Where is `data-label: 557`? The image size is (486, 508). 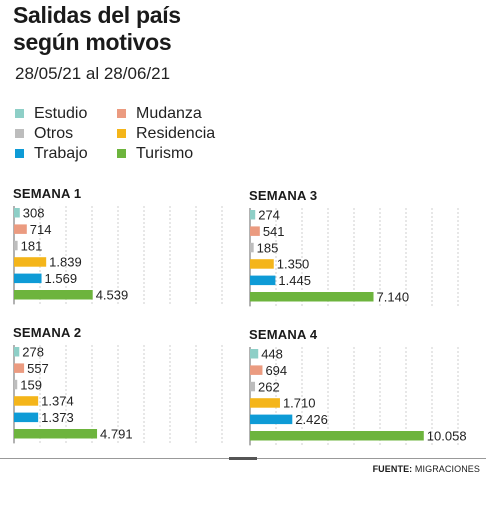
data-label: 557 is located at coordinates (38, 368).